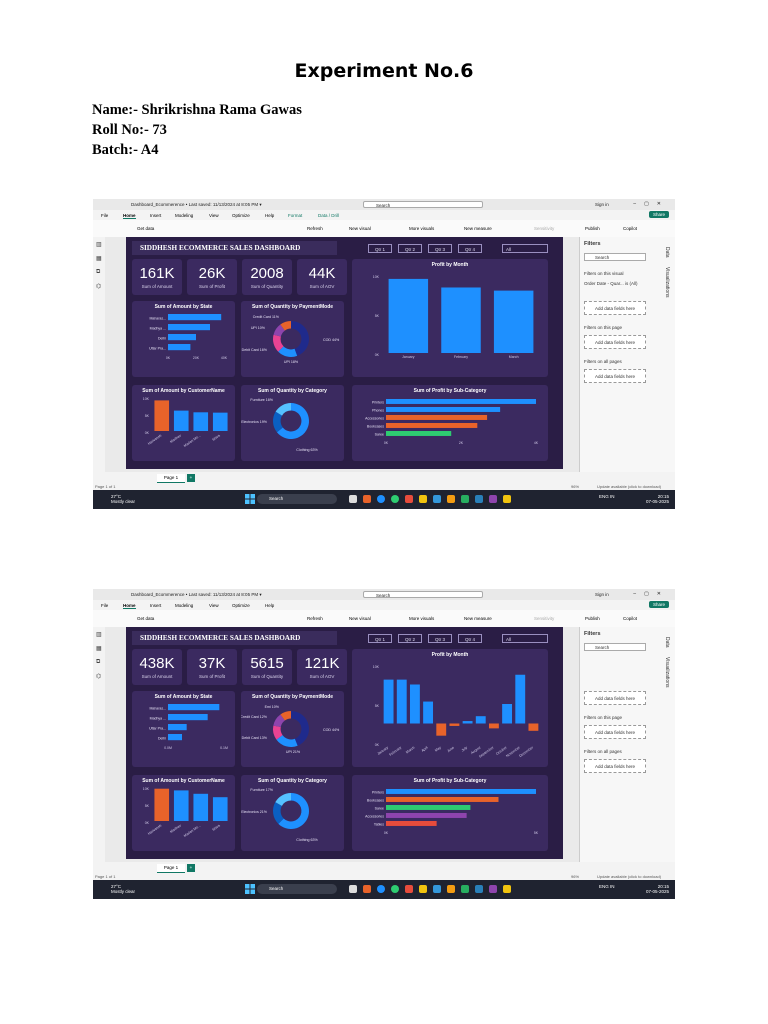 The image size is (768, 1024). I want to click on add-fields-drop-3: Add data fields here, so click(615, 376).